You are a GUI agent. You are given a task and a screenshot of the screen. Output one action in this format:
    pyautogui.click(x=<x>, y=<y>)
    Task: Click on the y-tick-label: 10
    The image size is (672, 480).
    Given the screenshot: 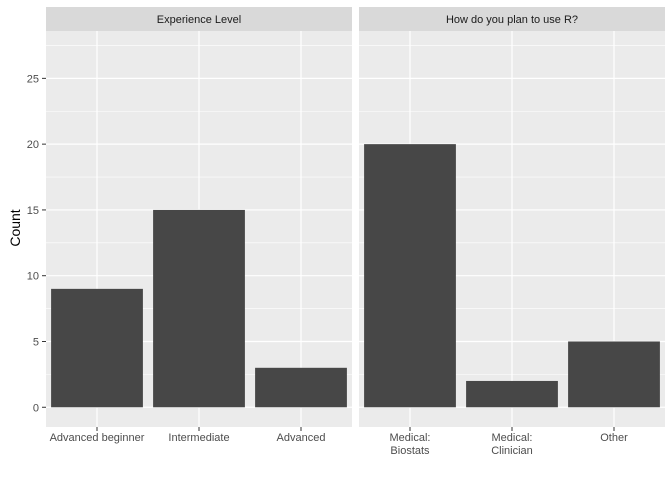 What is the action you would take?
    pyautogui.click(x=33, y=277)
    